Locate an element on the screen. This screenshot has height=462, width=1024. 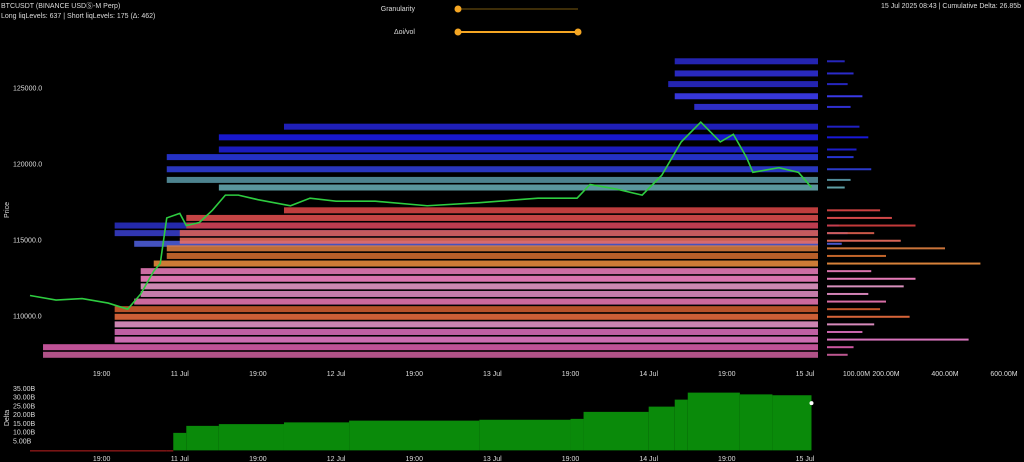
granularity-slider is located at coordinates (516, 9).